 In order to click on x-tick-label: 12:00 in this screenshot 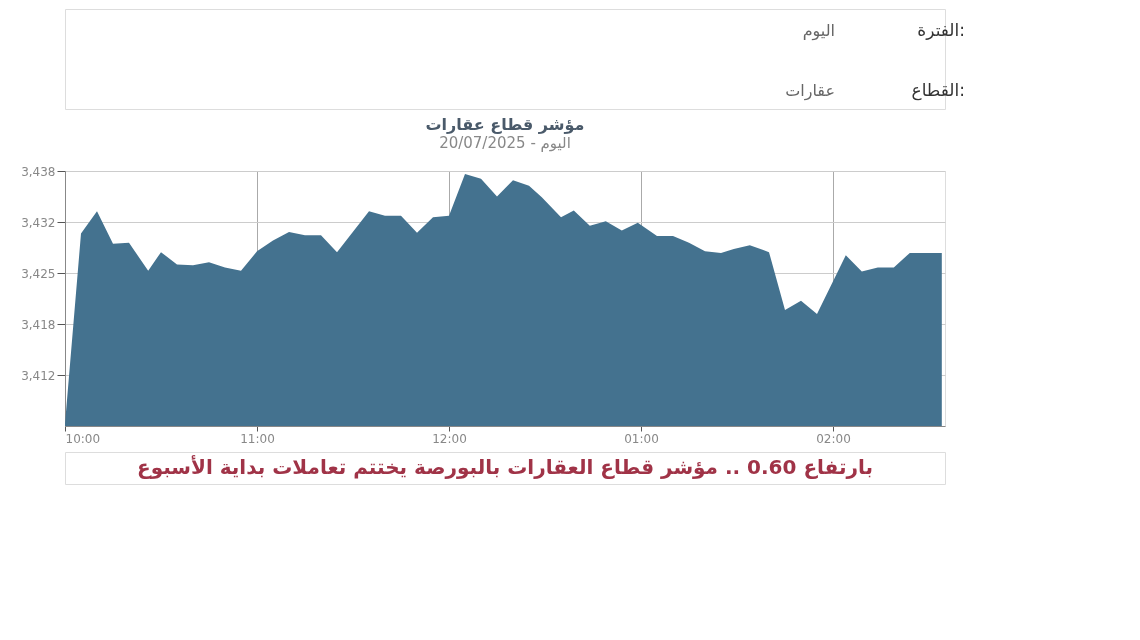, I will do `click(449, 438)`.